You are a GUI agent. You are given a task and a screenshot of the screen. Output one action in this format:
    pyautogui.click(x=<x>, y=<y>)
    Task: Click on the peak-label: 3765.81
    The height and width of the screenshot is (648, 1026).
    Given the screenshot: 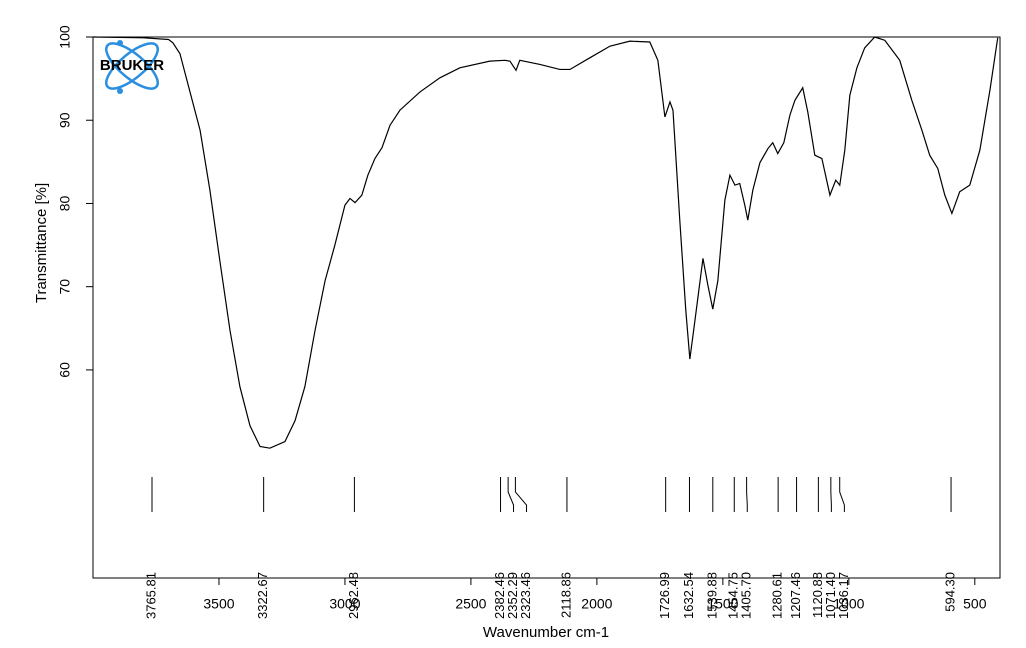 What is the action you would take?
    pyautogui.click(x=150, y=595)
    